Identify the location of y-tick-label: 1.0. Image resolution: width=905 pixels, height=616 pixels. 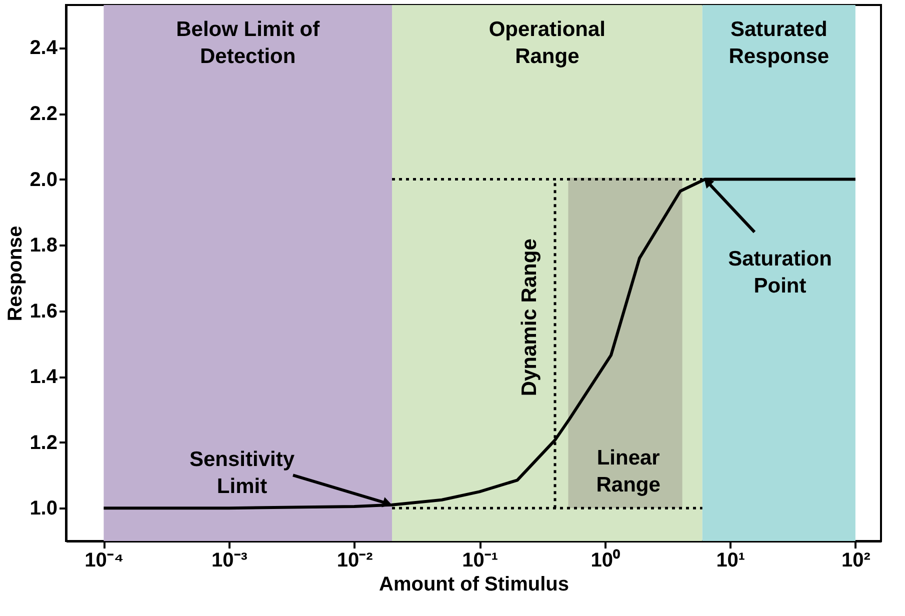
(44, 509).